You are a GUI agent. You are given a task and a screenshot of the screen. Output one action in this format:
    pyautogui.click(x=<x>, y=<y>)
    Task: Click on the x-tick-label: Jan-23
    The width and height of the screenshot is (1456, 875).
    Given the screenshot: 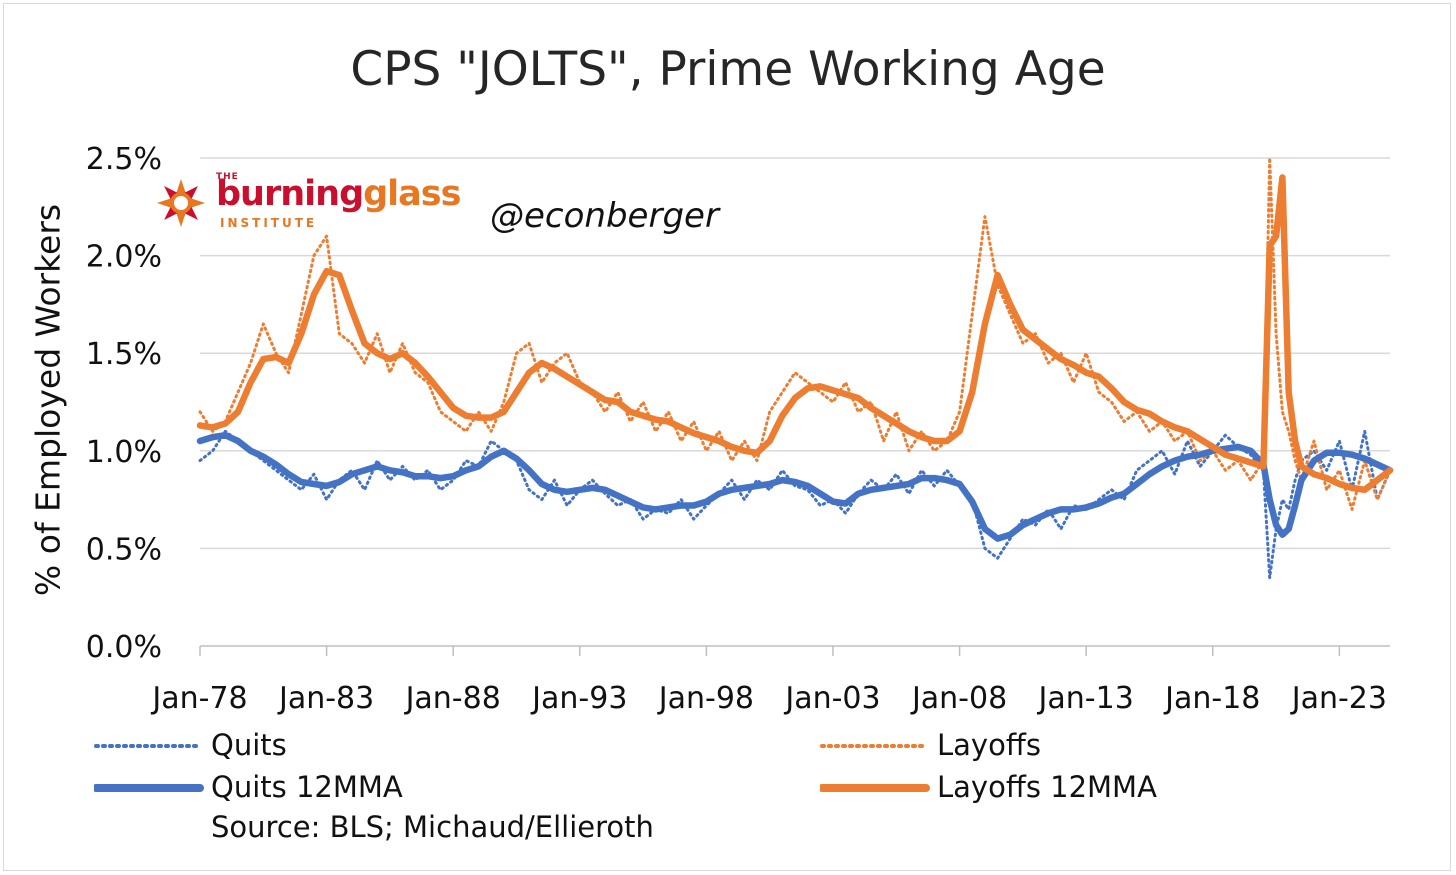 What is the action you would take?
    pyautogui.click(x=1338, y=698)
    